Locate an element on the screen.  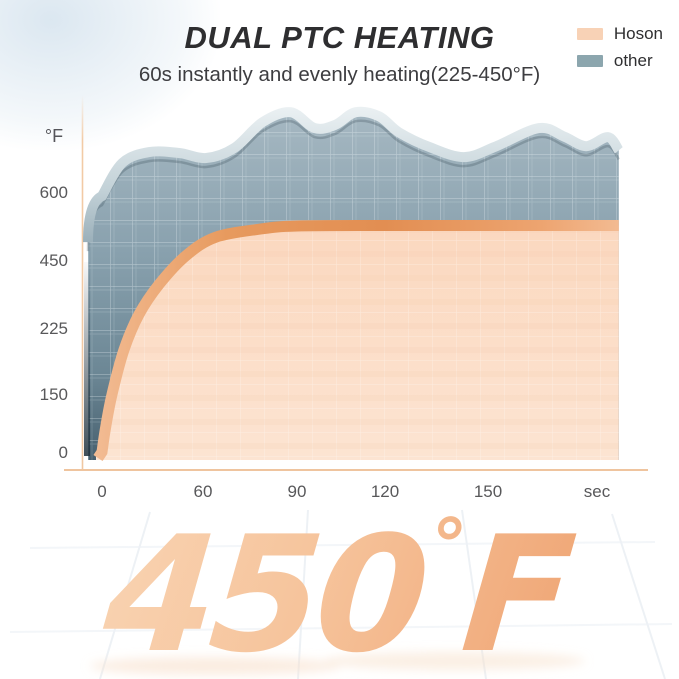
x-tick-label: 0 is located at coordinates (101, 491).